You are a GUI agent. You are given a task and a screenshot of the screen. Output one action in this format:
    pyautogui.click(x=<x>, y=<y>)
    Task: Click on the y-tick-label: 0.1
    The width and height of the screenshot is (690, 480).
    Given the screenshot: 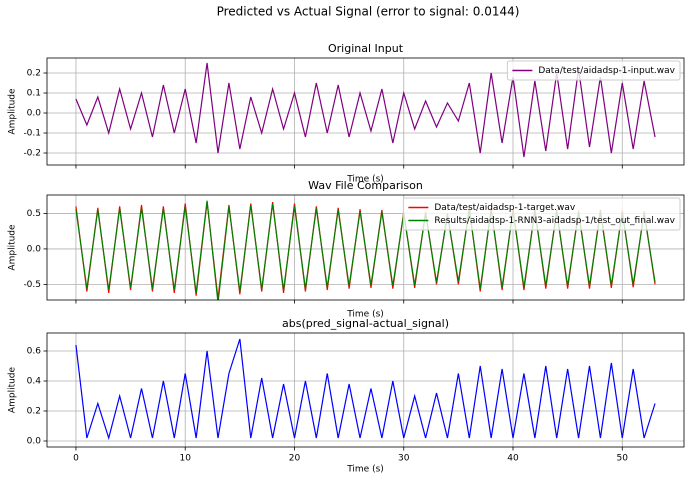 What is the action you would take?
    pyautogui.click(x=34, y=94)
    